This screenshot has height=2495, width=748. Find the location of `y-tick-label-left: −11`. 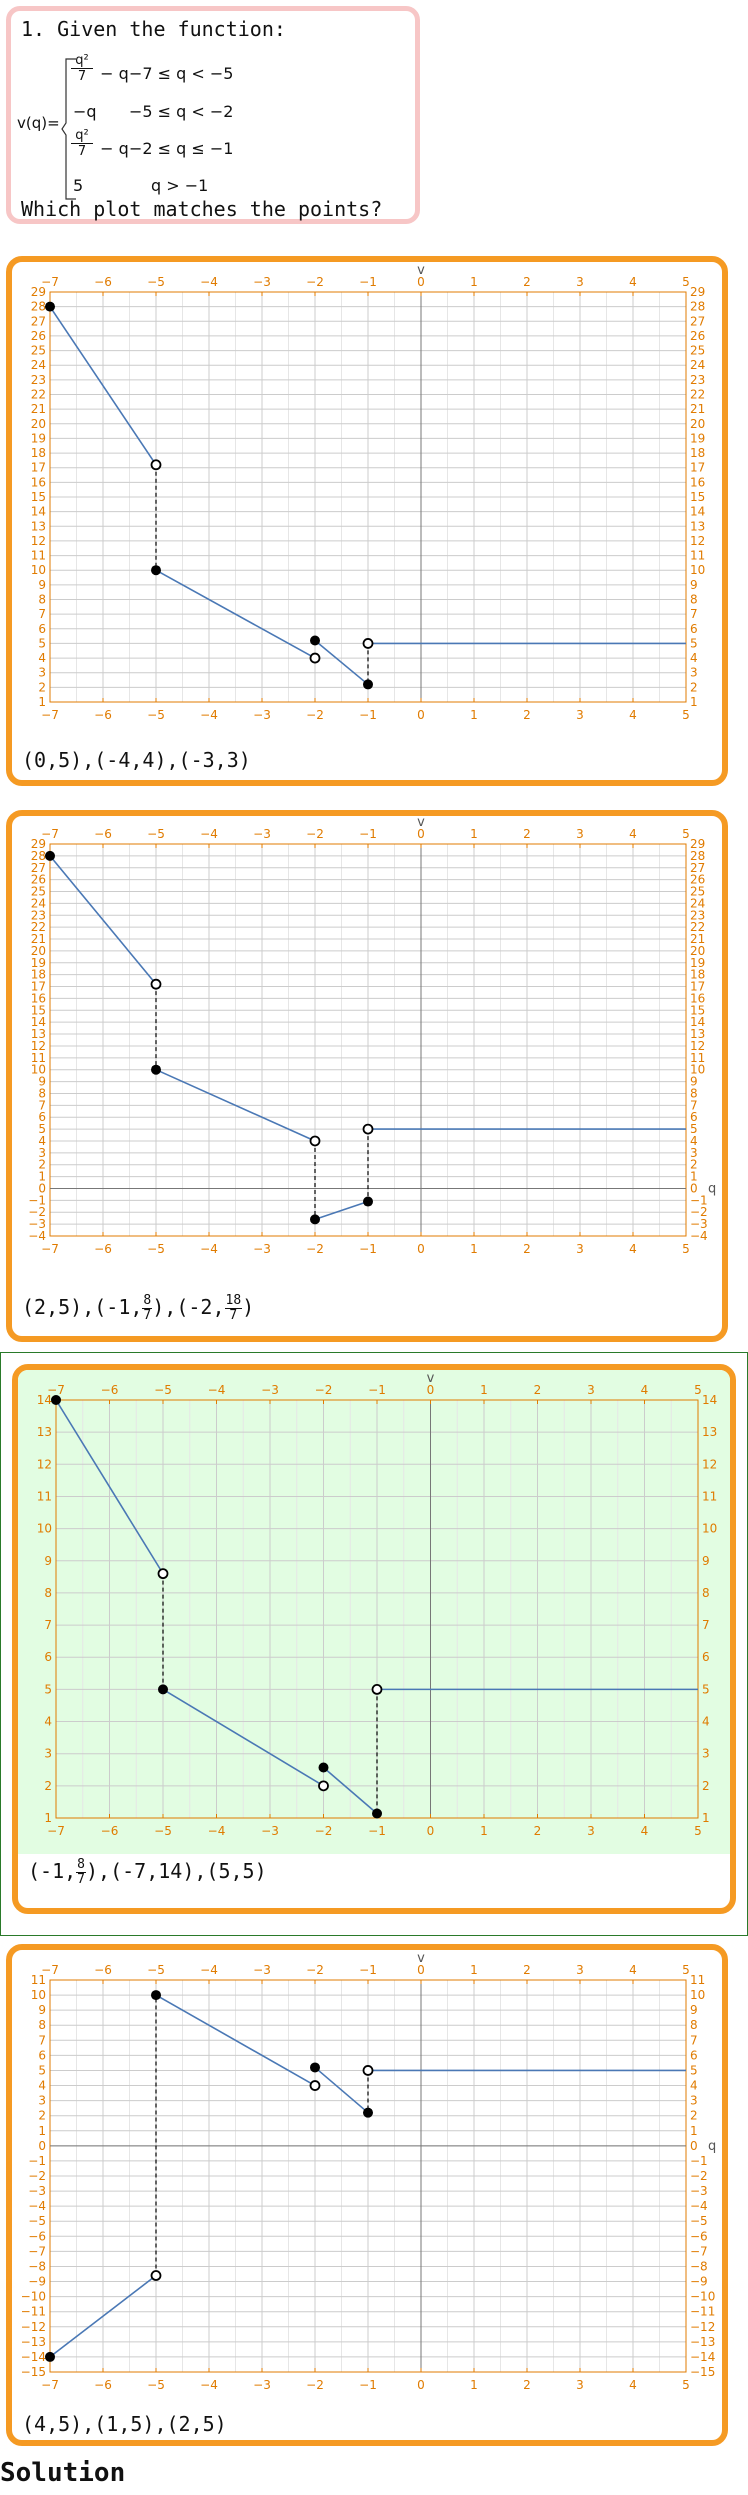

y-tick-label-left: −11 is located at coordinates (33, 2312).